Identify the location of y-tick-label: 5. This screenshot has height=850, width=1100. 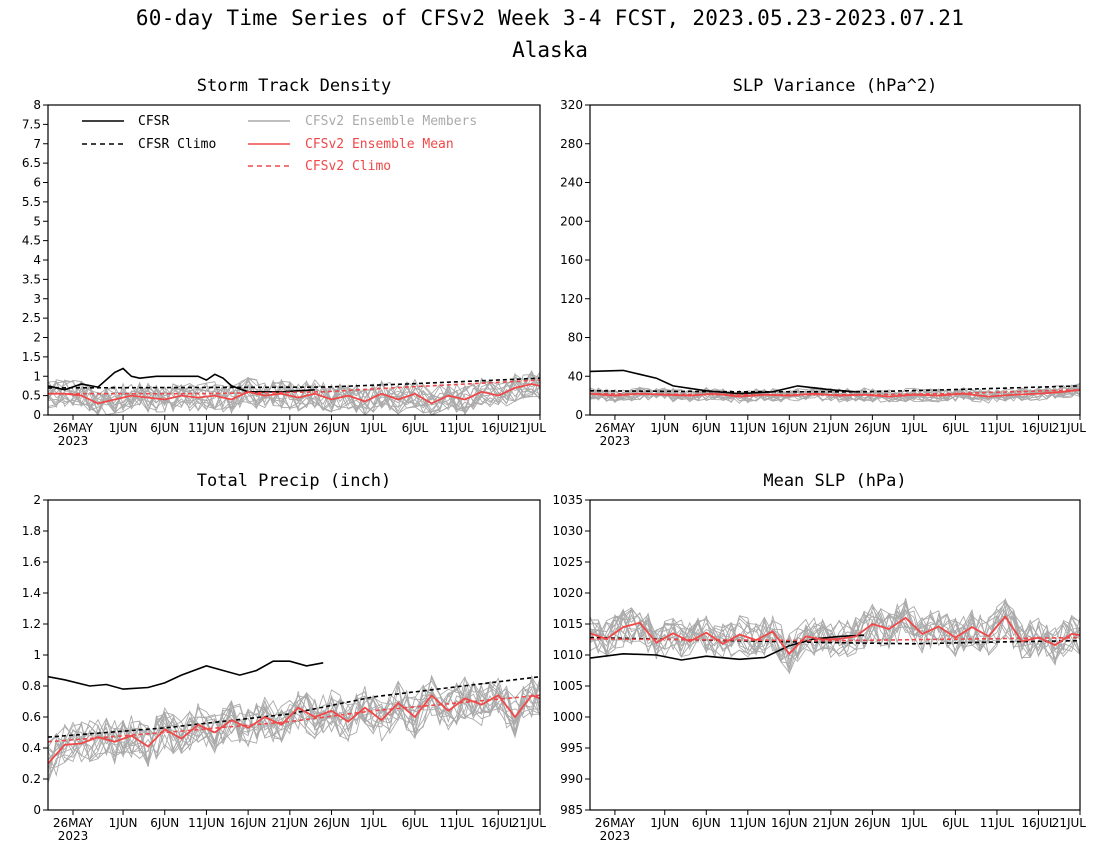
(37, 221).